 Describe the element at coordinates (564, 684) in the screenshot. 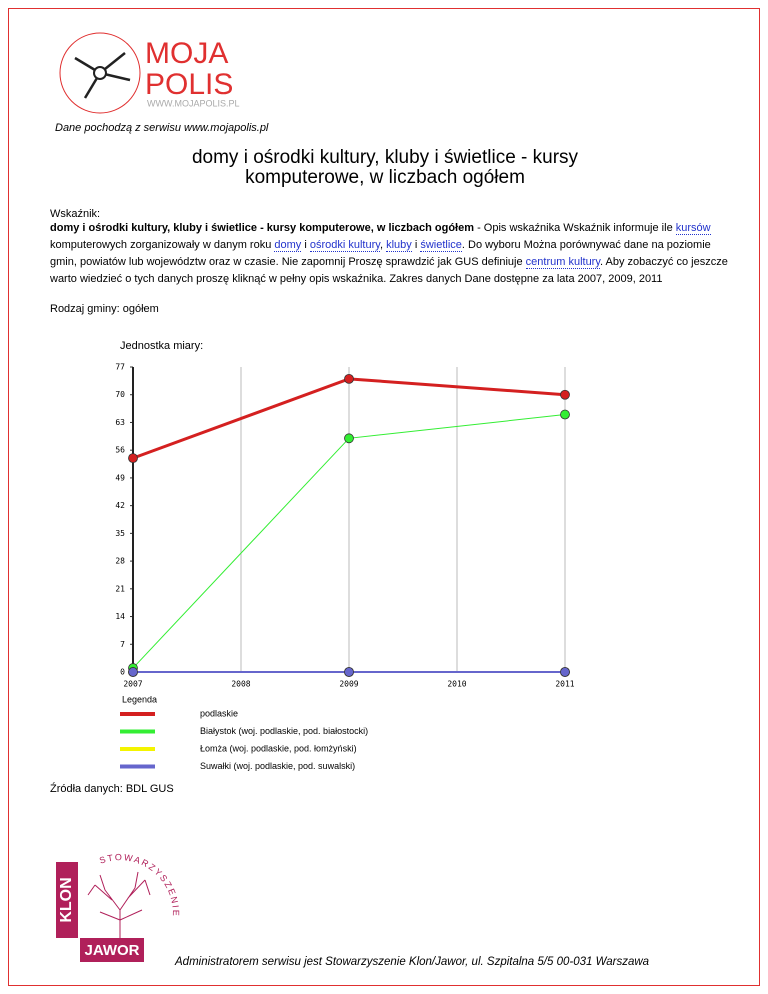

I see `x-tick-label: 2011` at that location.